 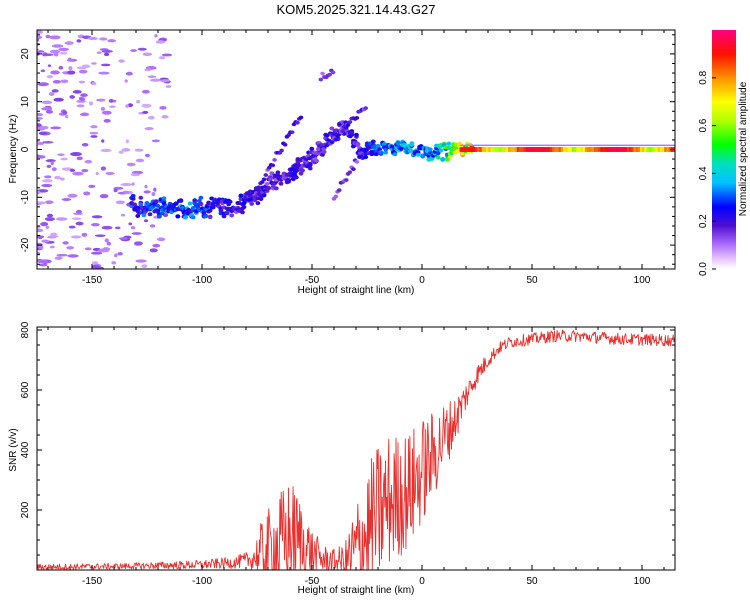 I want to click on snr-y-tick-label: 400, so click(x=25, y=449).